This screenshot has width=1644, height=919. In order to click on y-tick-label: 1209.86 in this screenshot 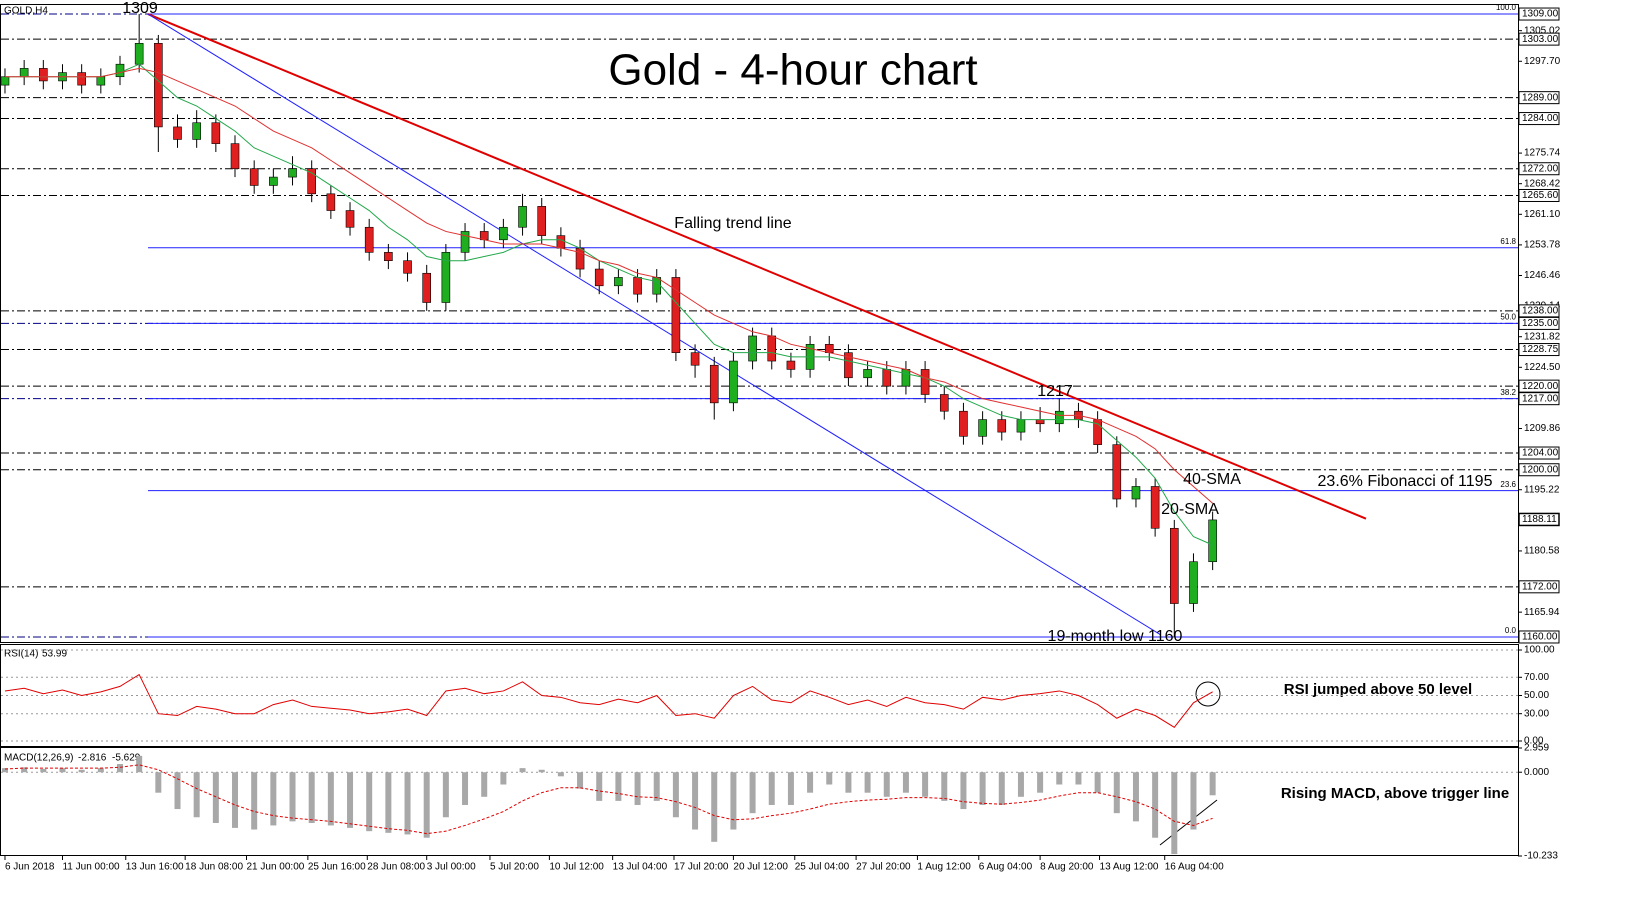, I will do `click(1542, 428)`.